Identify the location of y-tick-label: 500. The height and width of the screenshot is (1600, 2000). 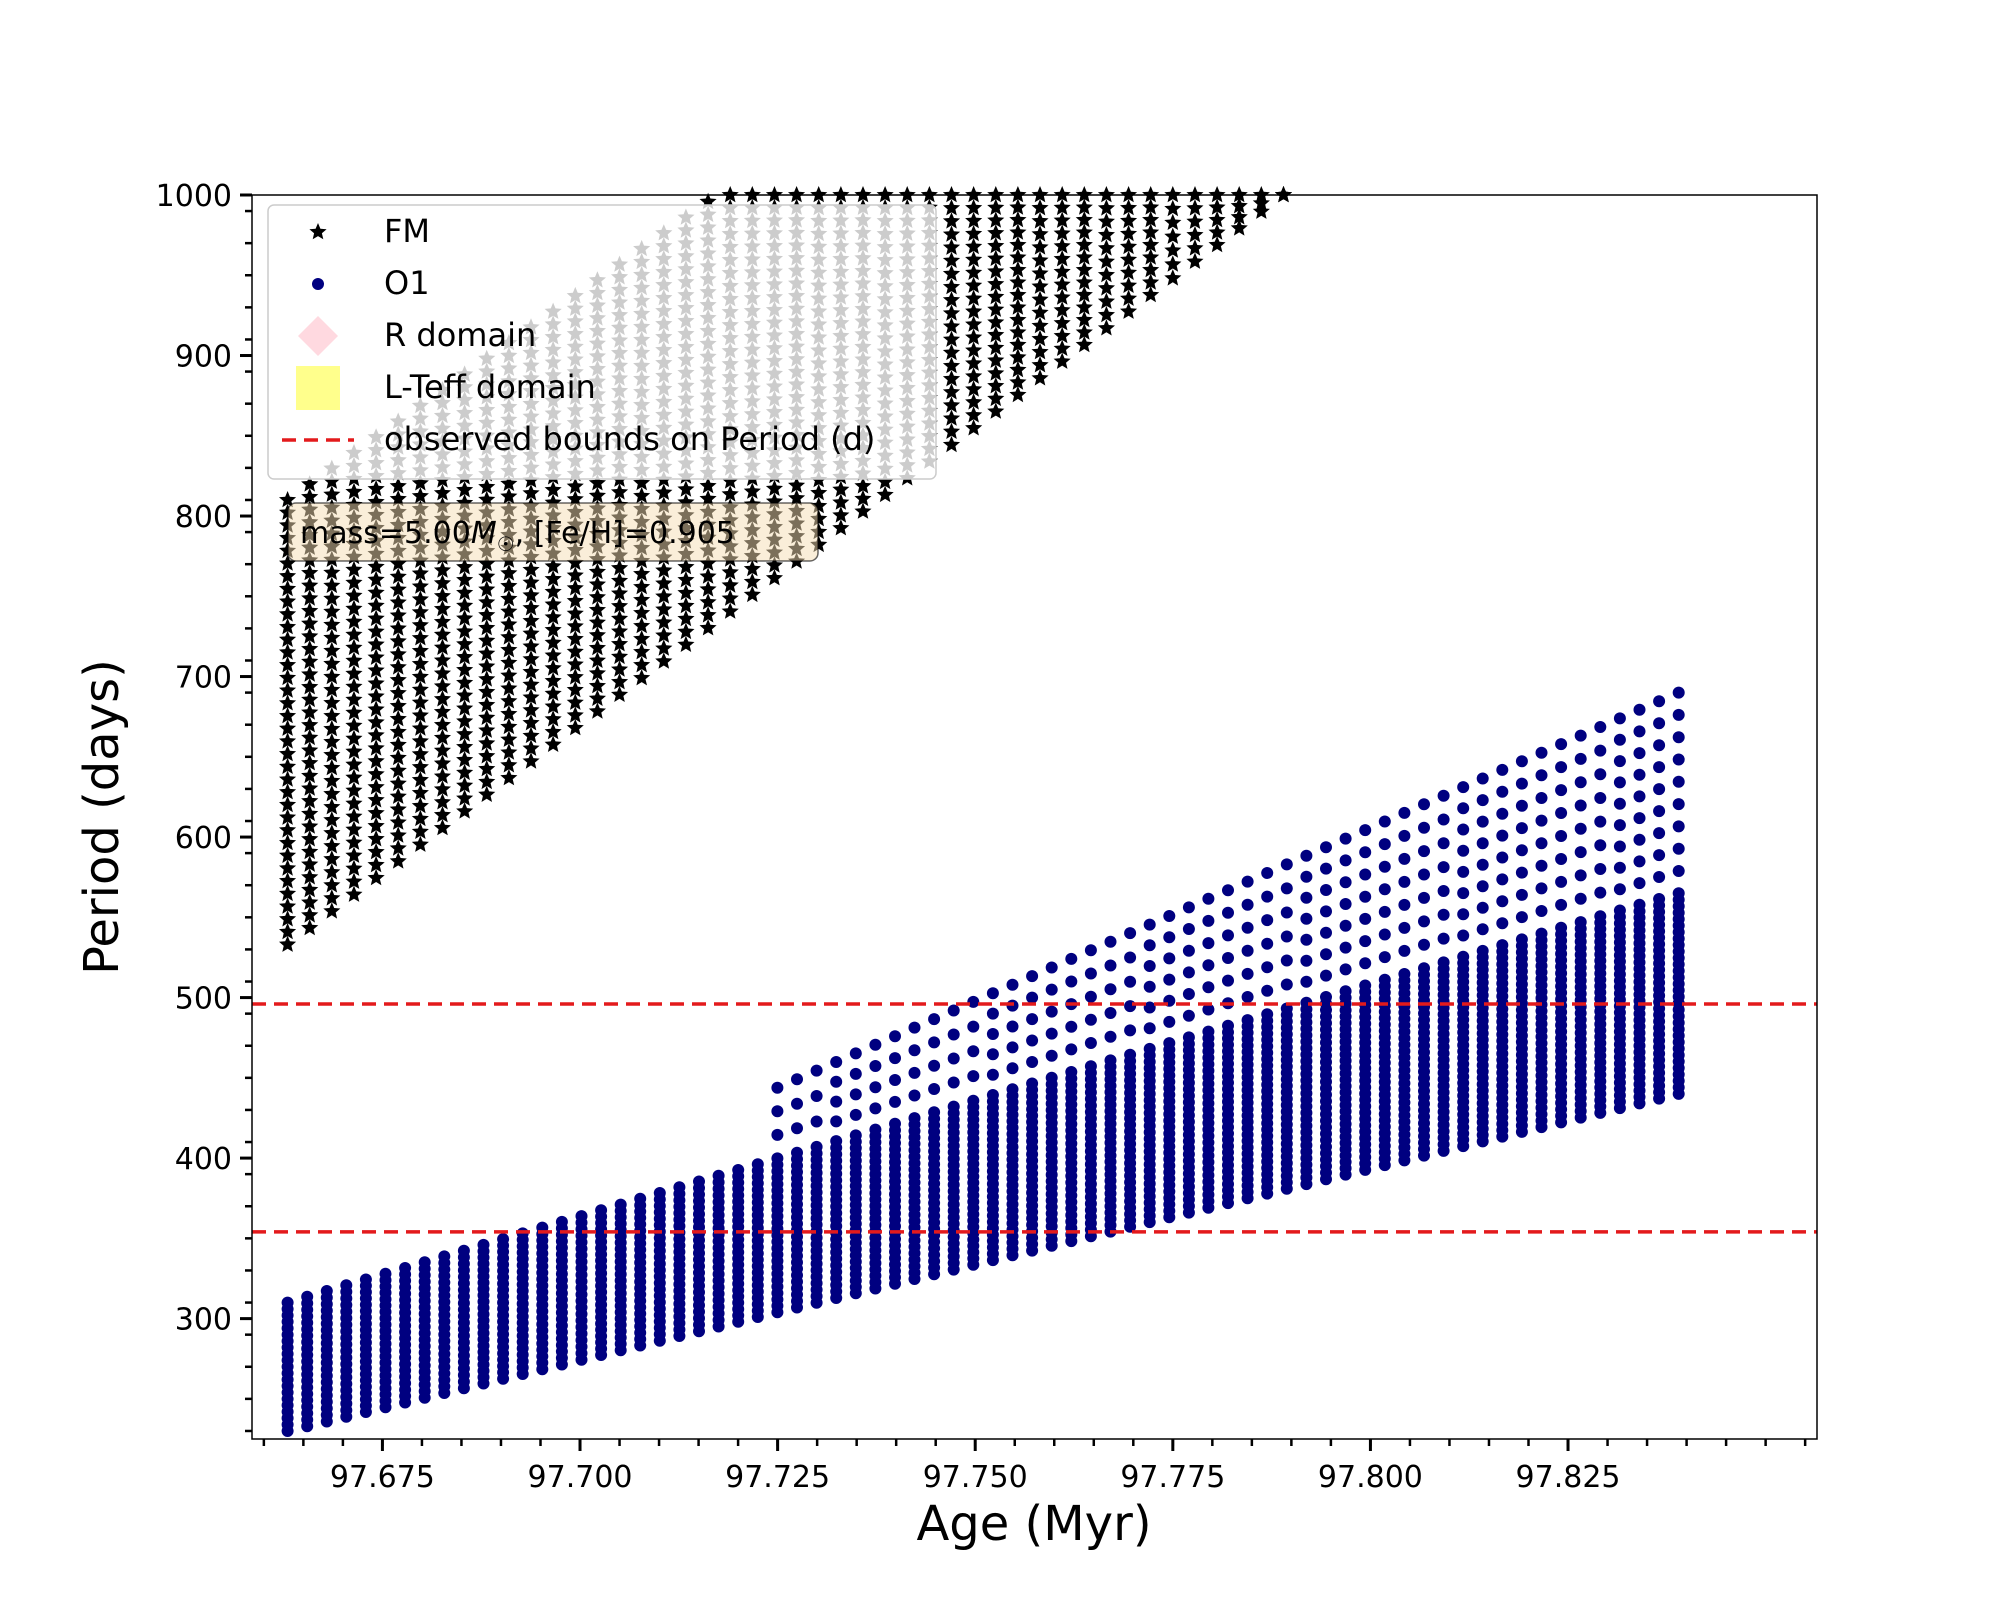
(203, 999).